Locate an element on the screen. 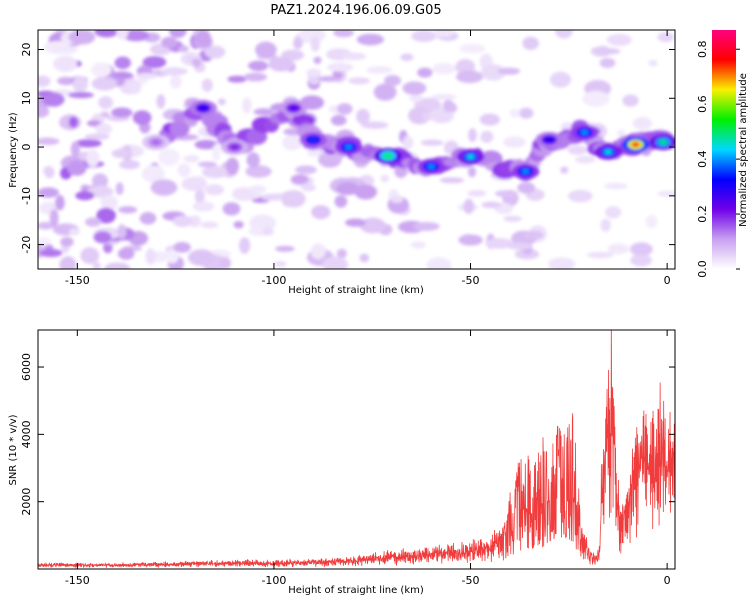 The width and height of the screenshot is (750, 600). y-tick-label: -10 is located at coordinates (26, 196).